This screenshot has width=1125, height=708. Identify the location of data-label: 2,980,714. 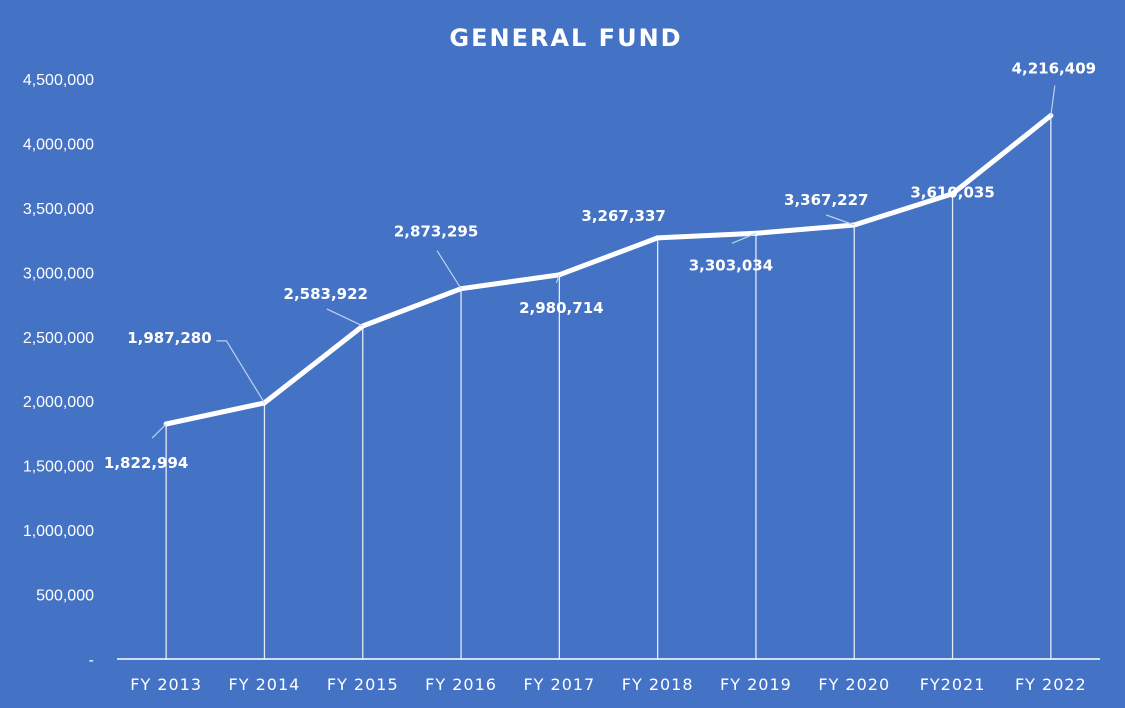
(561, 308).